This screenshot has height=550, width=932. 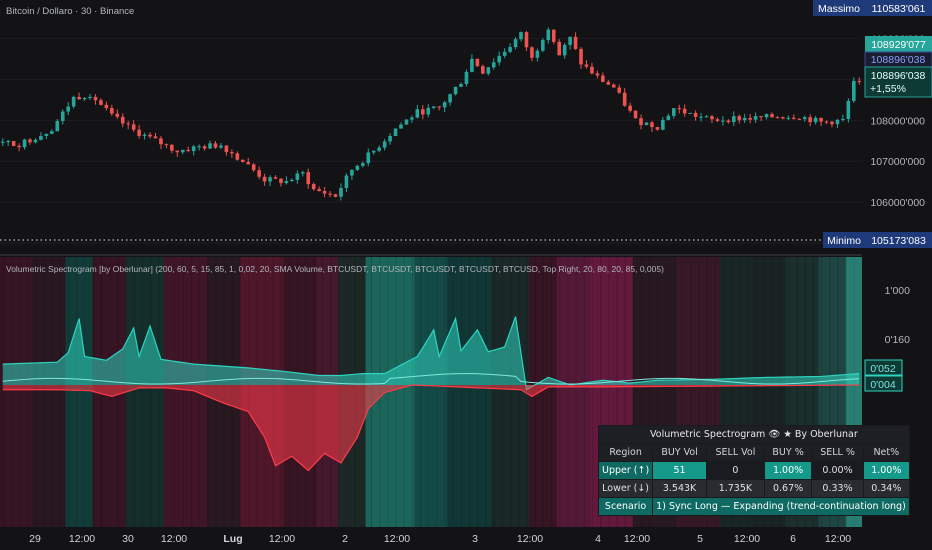 I want to click on last-high-badge: 108929'077, so click(x=898, y=45).